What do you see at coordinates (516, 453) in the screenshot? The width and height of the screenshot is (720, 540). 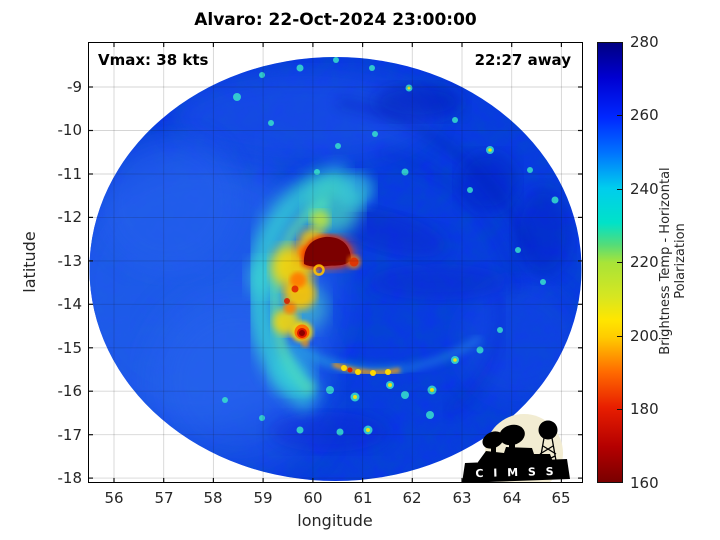 I see `cimss-logo: C I M S S` at bounding box center [516, 453].